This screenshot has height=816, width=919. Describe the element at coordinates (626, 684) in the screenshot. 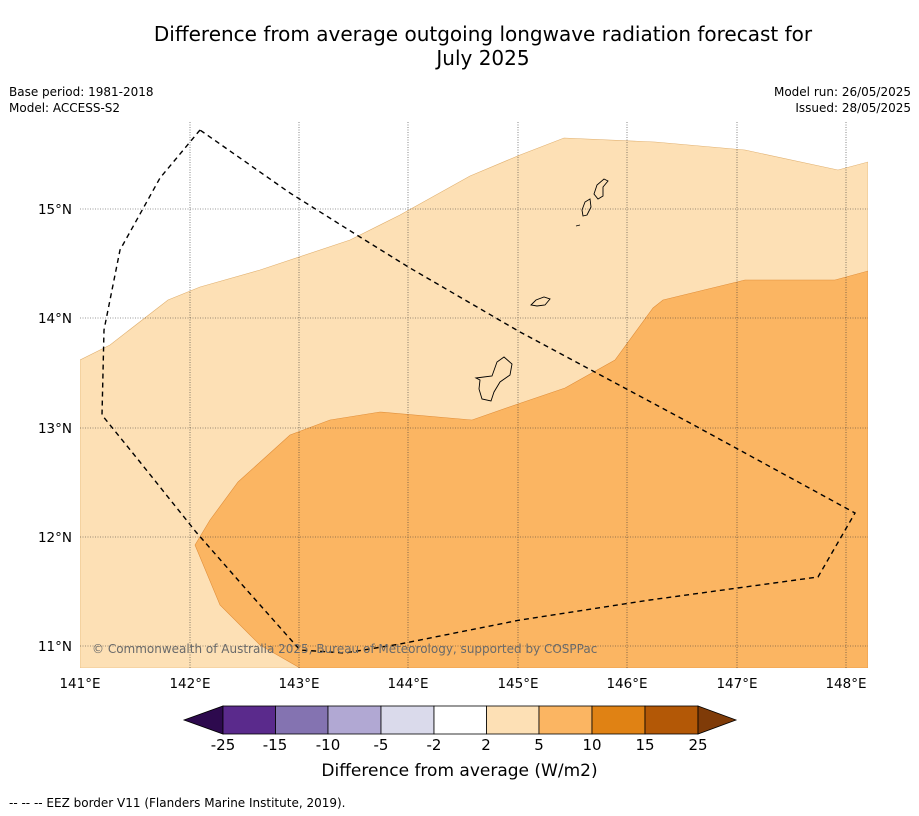

I see `lon-label: 146°E` at that location.